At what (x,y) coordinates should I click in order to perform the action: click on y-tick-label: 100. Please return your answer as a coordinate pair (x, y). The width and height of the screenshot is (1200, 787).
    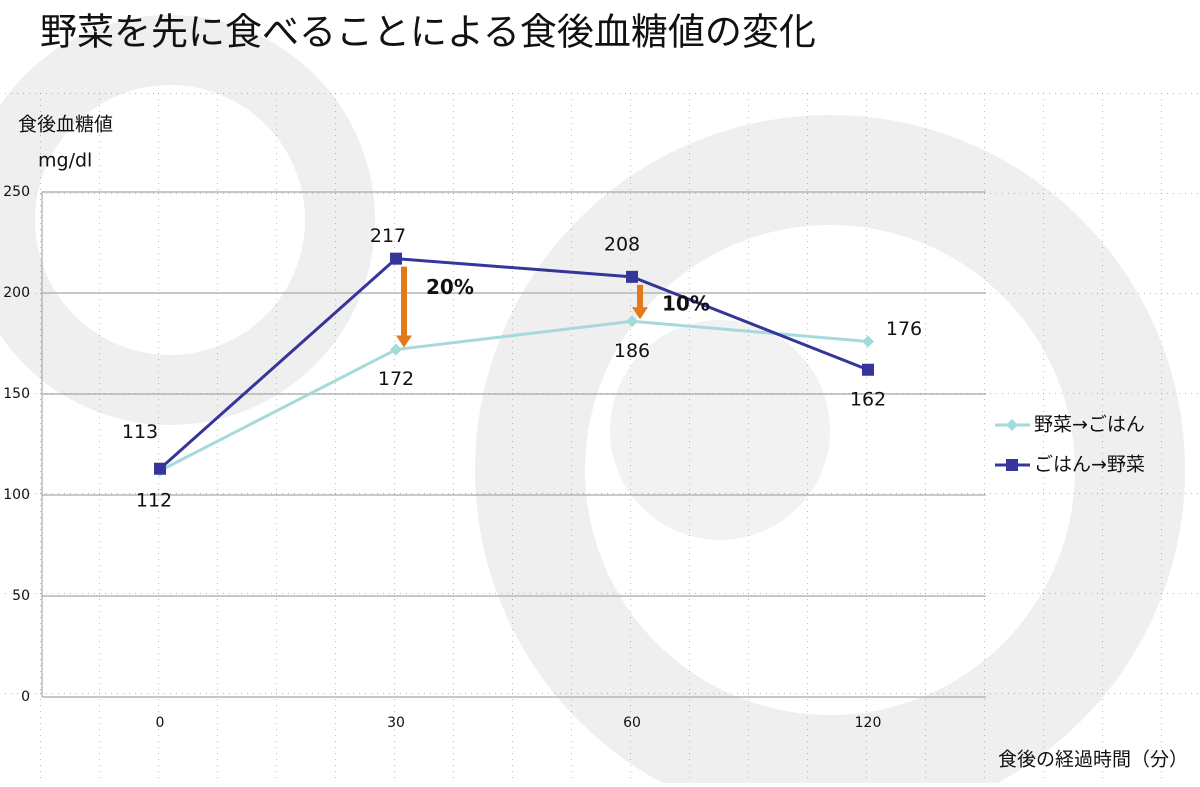
    Looking at the image, I should click on (16, 495).